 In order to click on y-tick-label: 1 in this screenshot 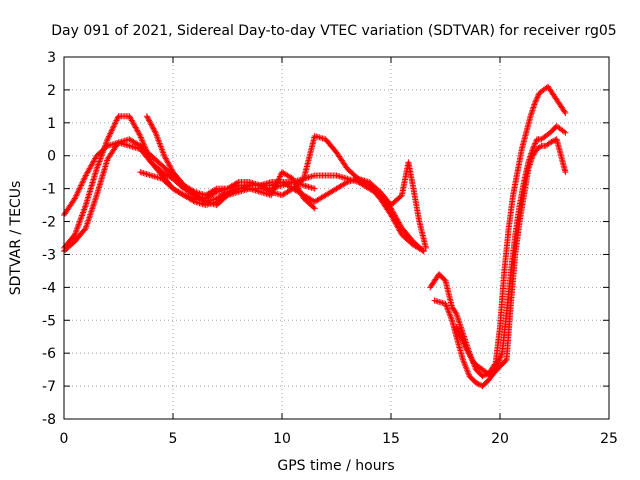, I will do `click(51, 124)`.